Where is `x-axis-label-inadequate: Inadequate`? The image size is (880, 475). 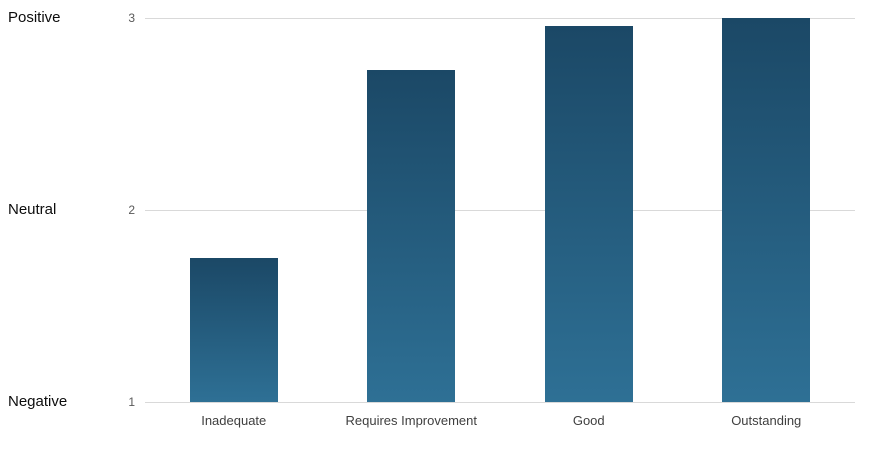 x-axis-label-inadequate: Inadequate is located at coordinates (234, 420).